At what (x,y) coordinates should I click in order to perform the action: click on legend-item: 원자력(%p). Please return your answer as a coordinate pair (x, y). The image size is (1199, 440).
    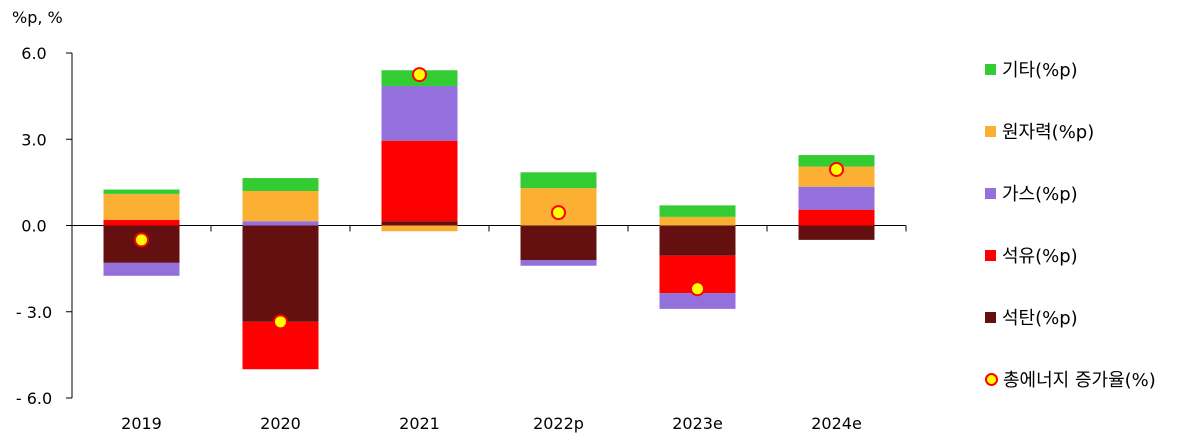
    Looking at the image, I should click on (1090, 131).